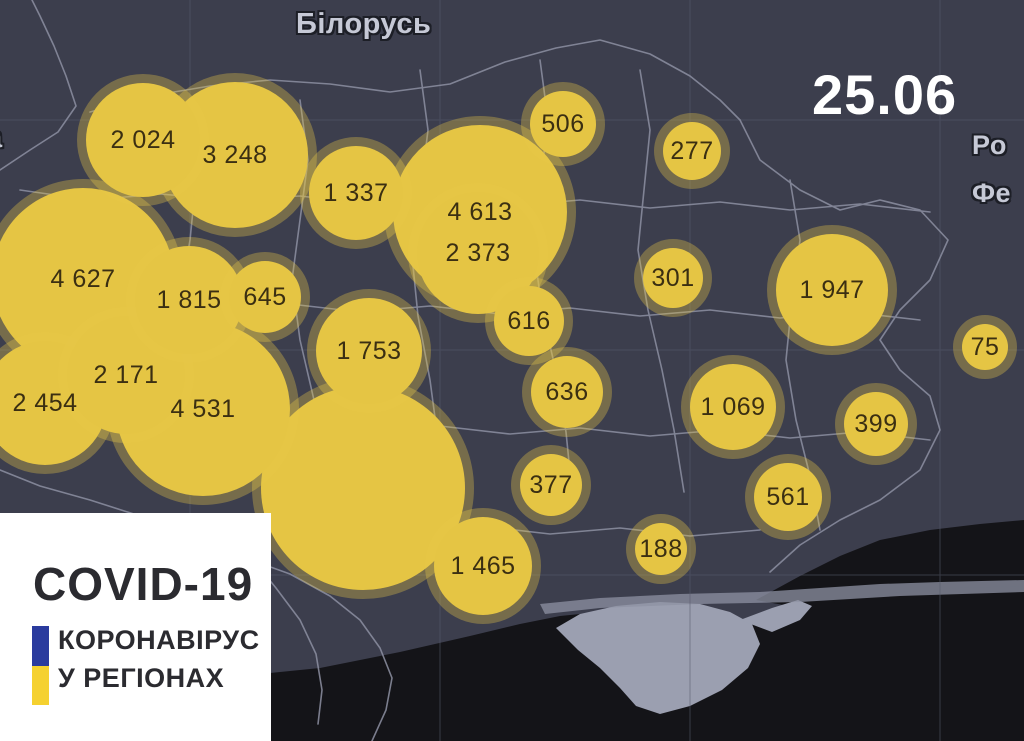 This screenshot has height=741, width=1024. I want to click on bubble-value-label: 2 171, so click(126, 374).